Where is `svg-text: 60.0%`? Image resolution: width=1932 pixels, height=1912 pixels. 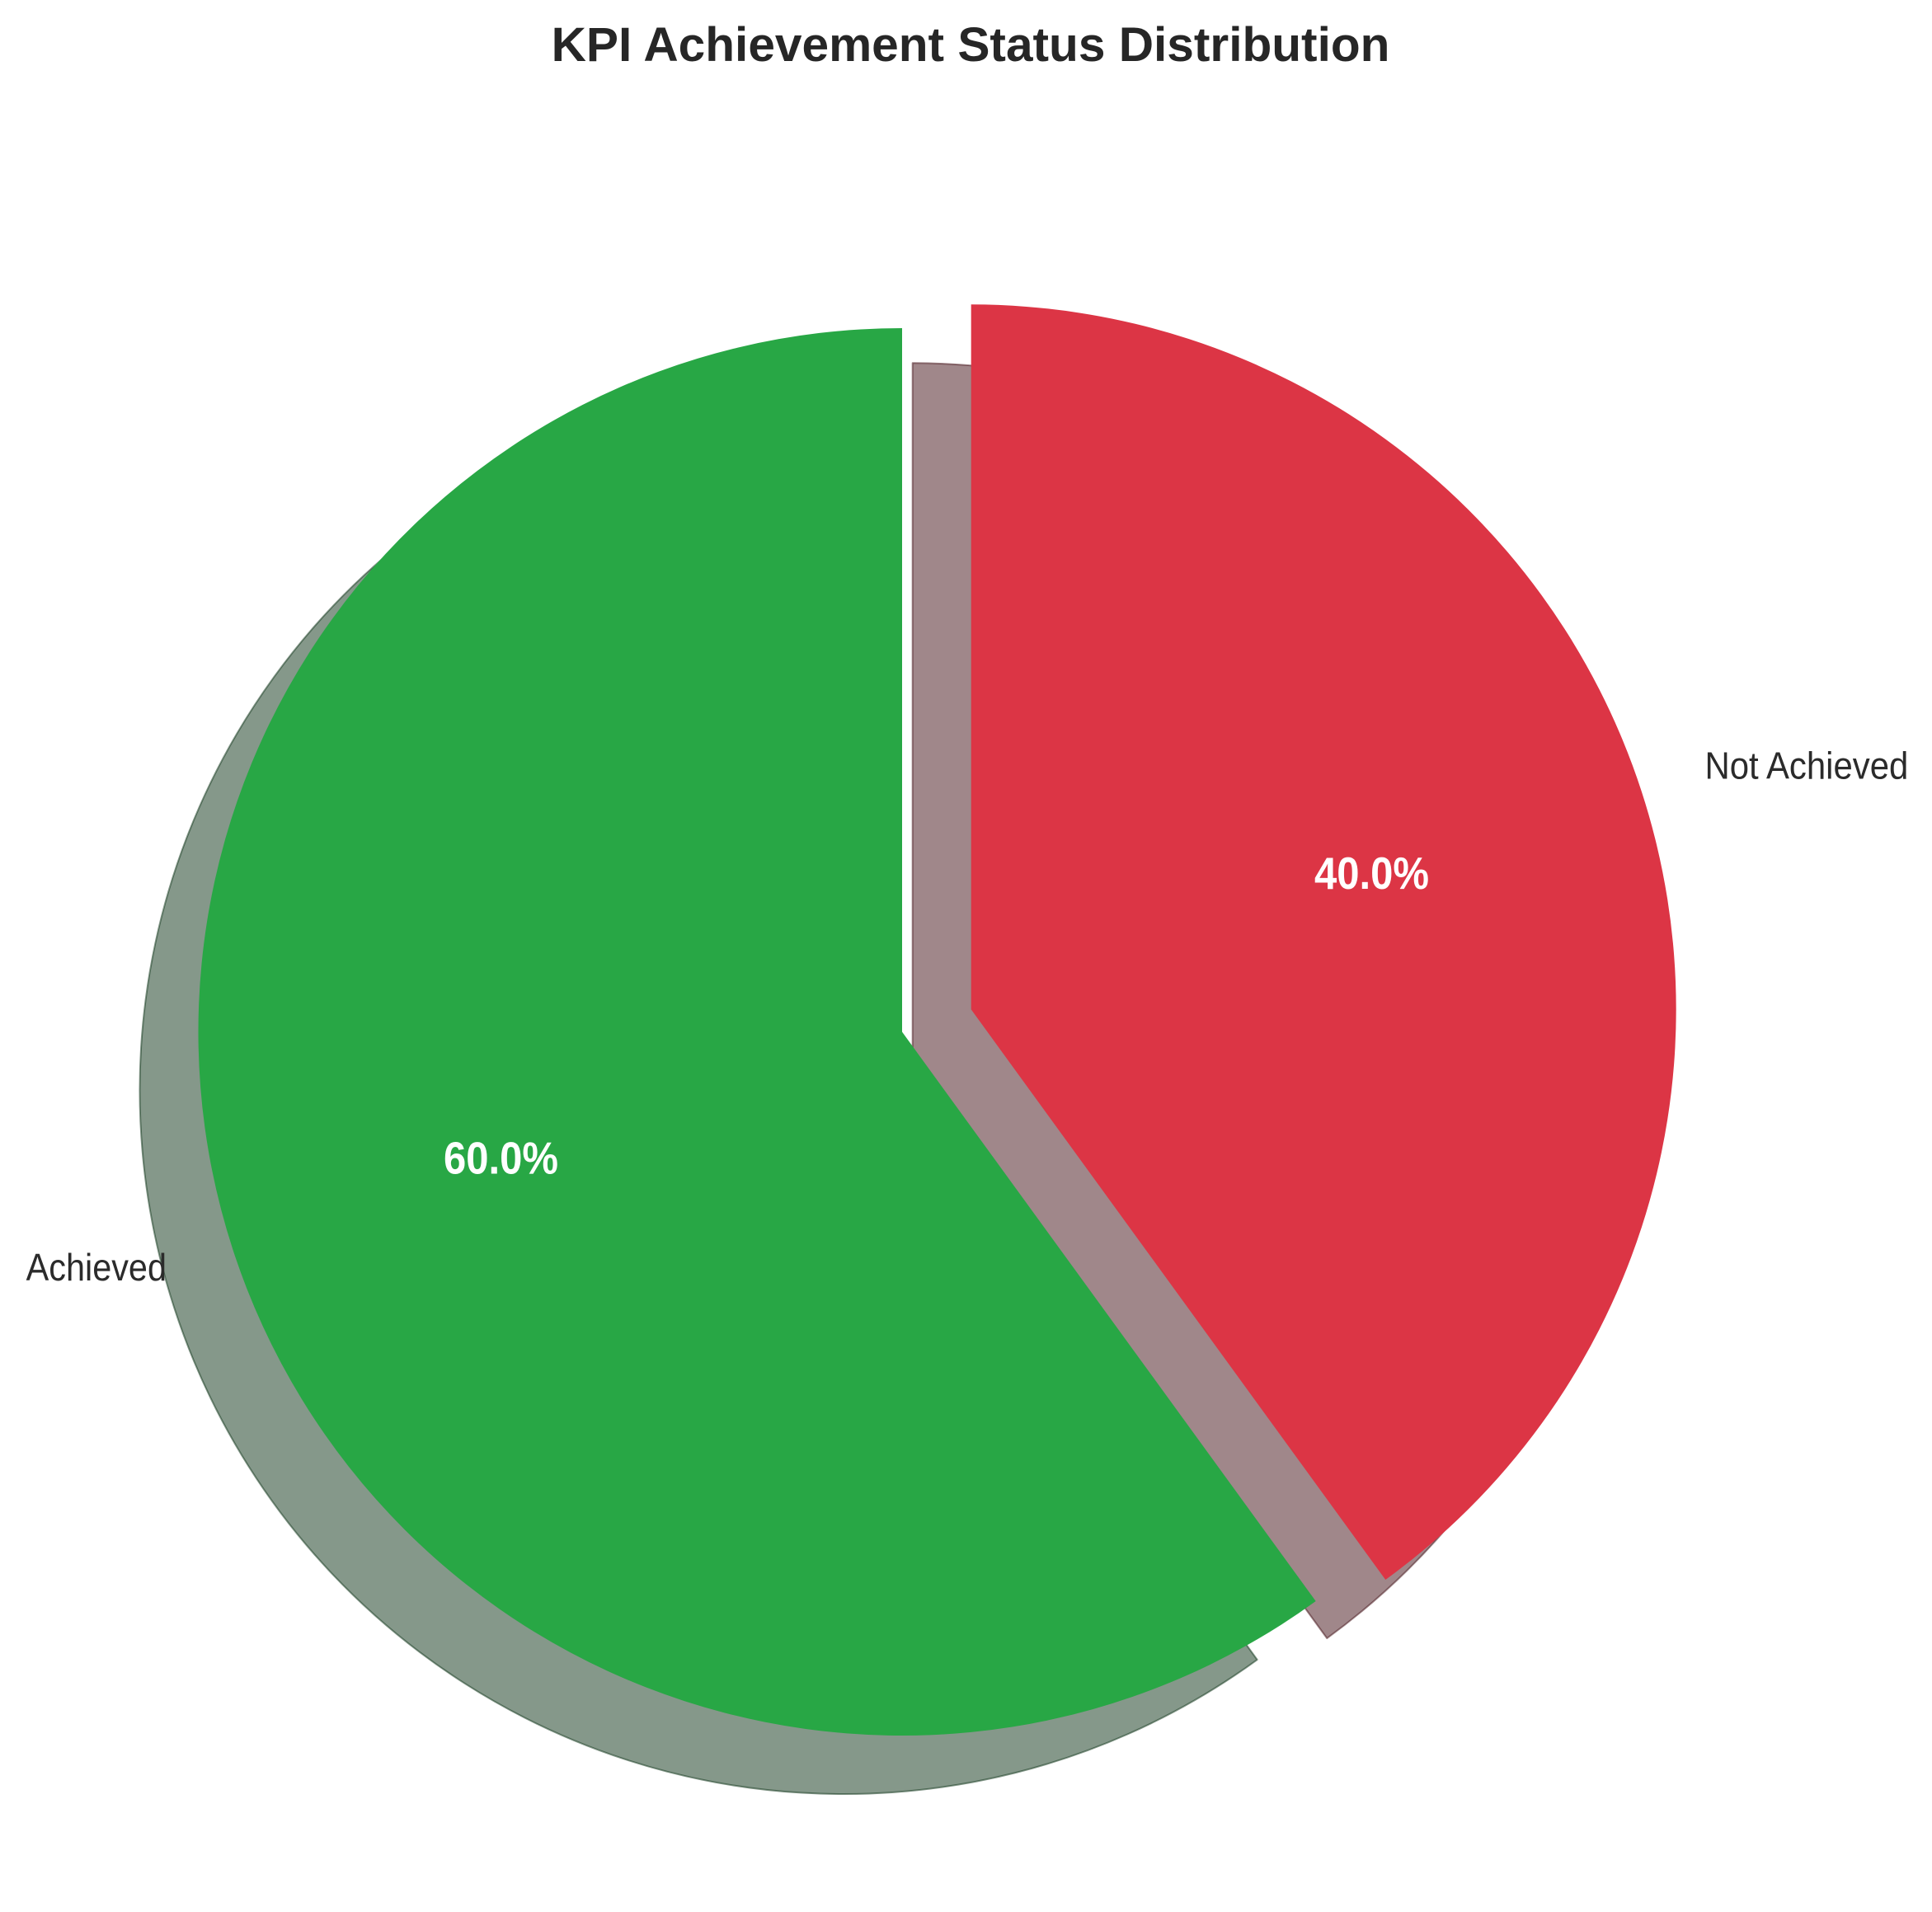
svg-text: 60.0% is located at coordinates (501, 1158).